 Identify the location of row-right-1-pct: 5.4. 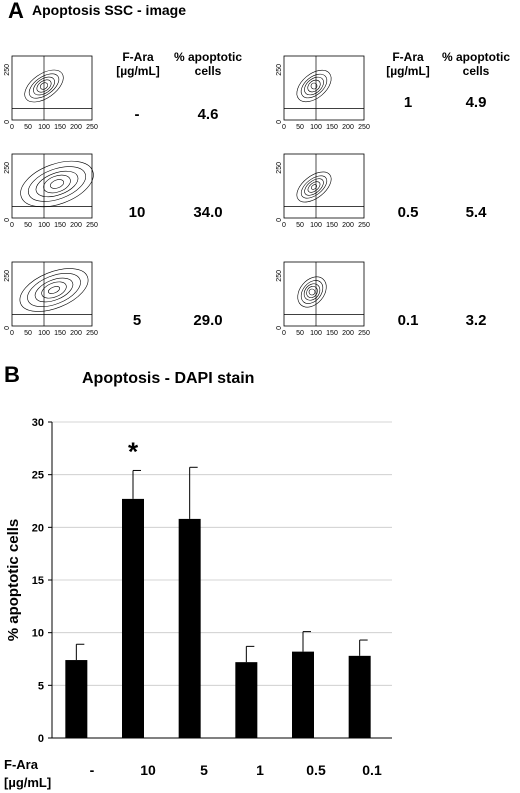
(476, 212).